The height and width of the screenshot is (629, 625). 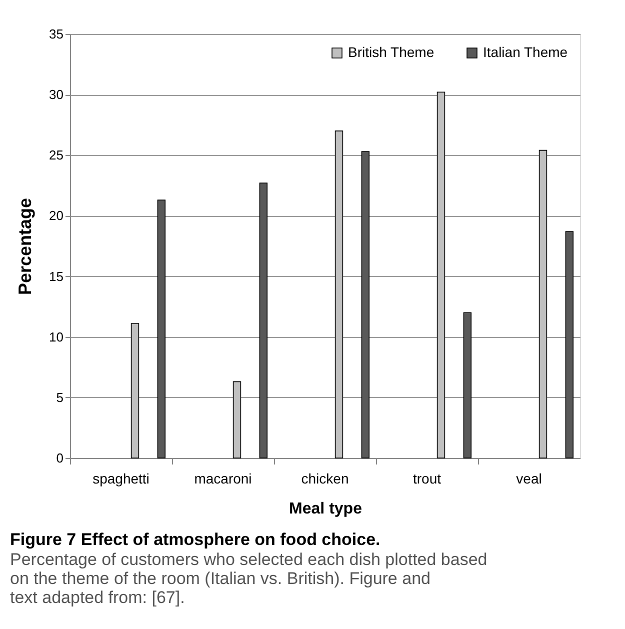 I want to click on text: Percentage of customers who selected each dish plotted based on the theme of the room (Italian vs. British). Figure and text adapted from: [67]., so click(x=249, y=578).